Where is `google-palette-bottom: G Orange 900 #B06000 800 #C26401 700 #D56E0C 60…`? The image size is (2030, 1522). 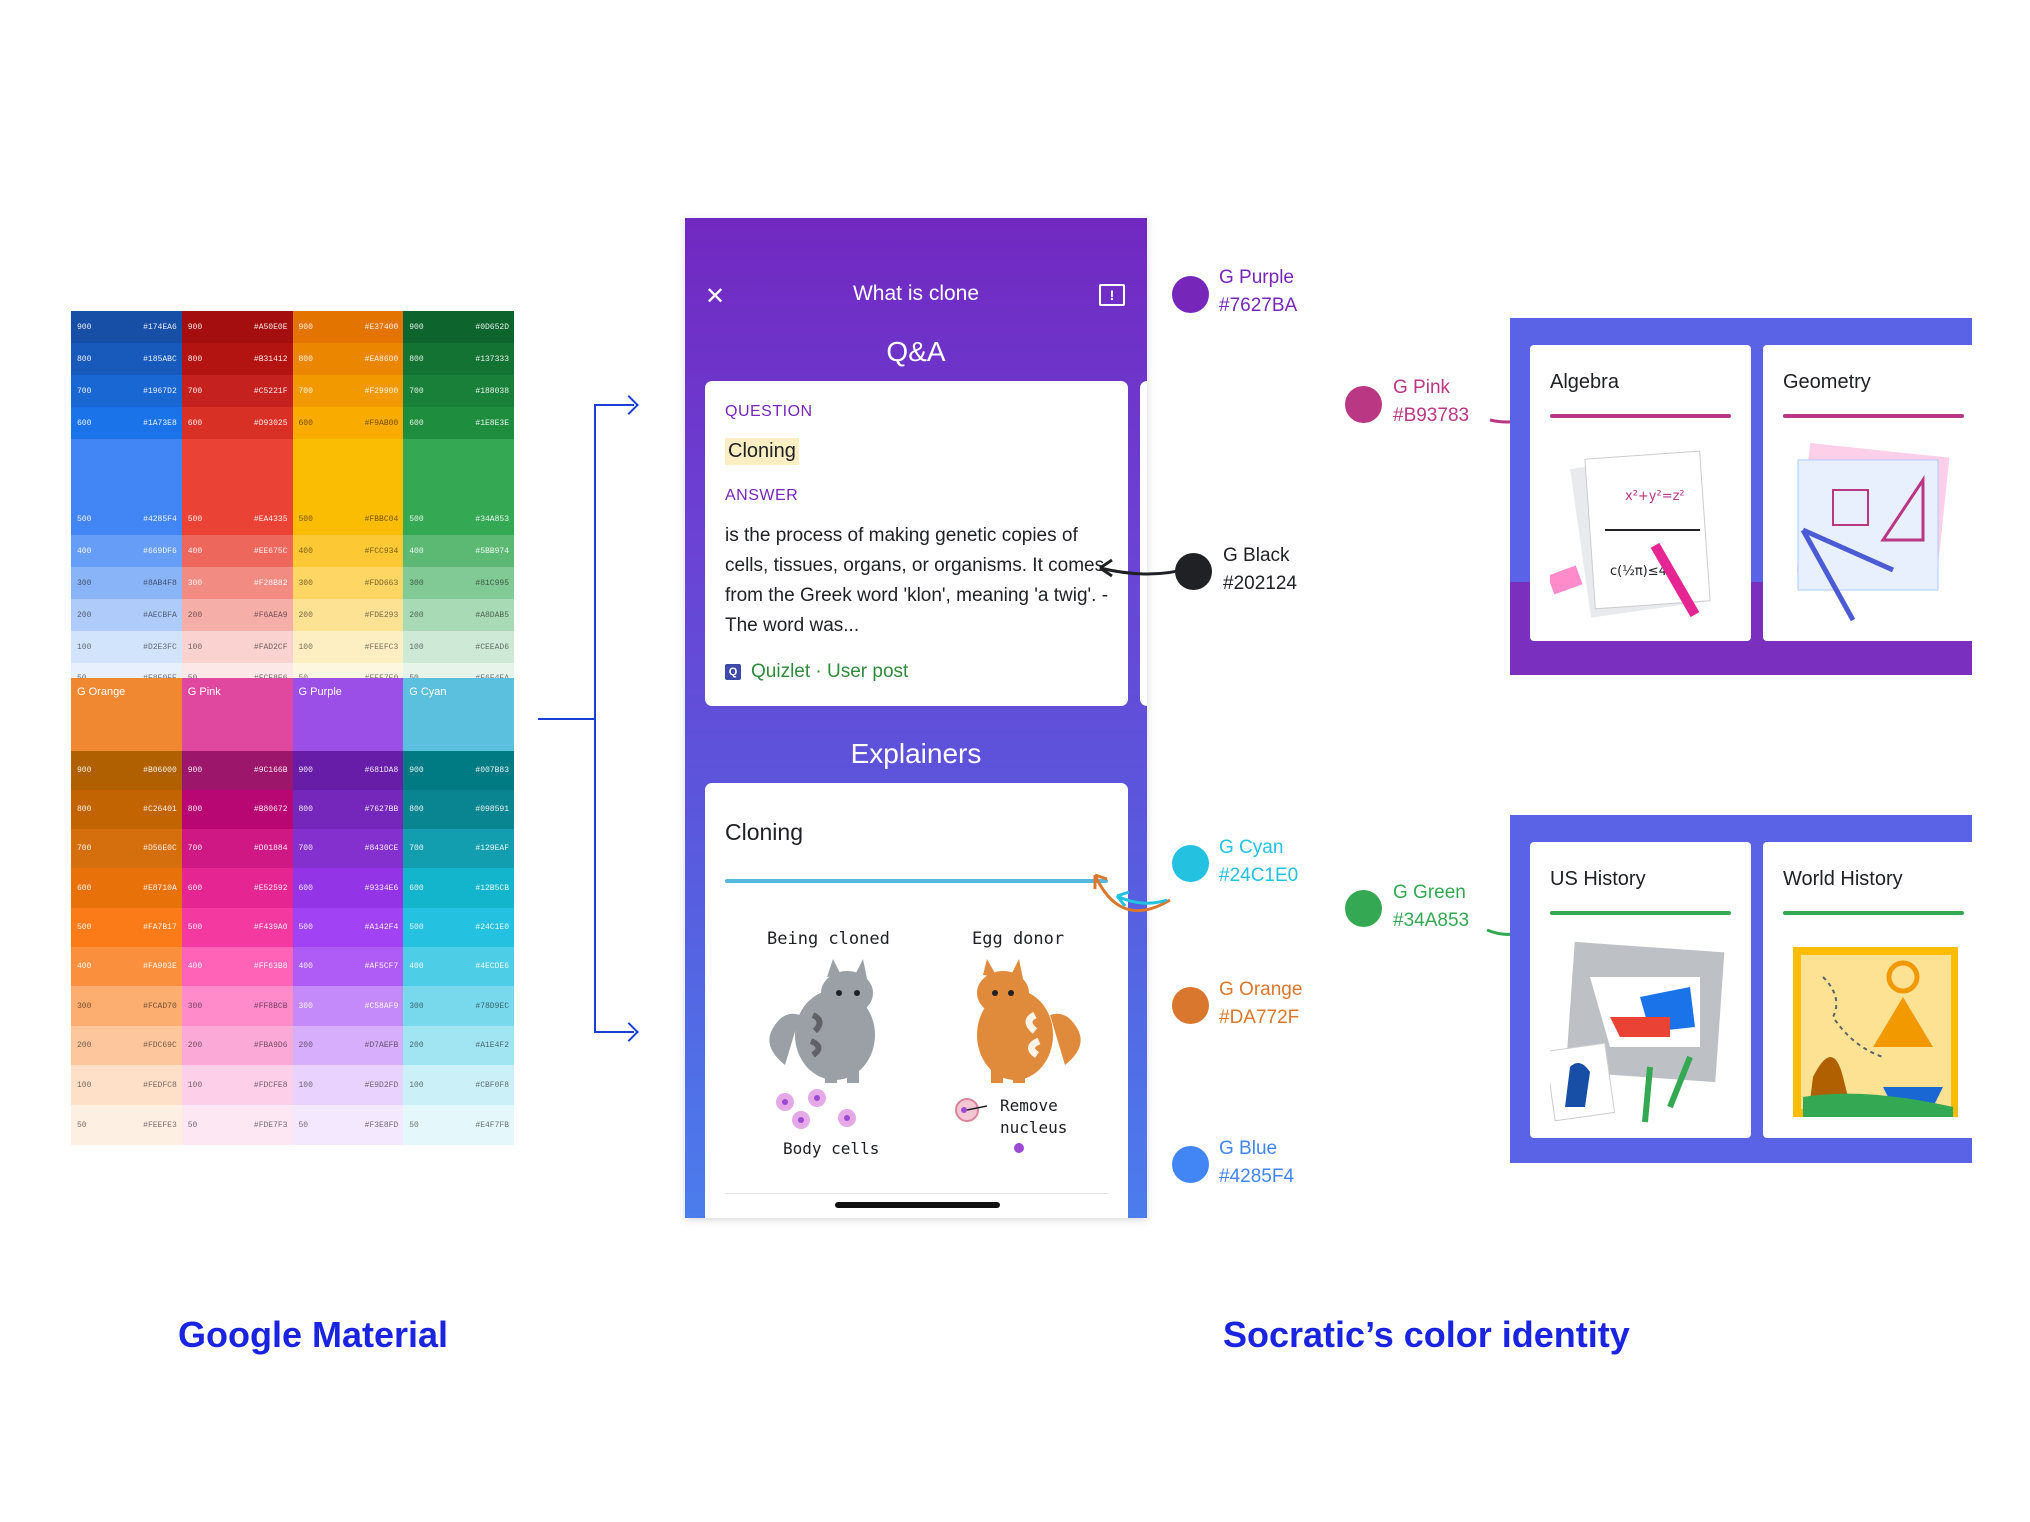 google-palette-bottom: G Orange 900 #B06000 800 #C26401 700 #D56E0C 60… is located at coordinates (292, 911).